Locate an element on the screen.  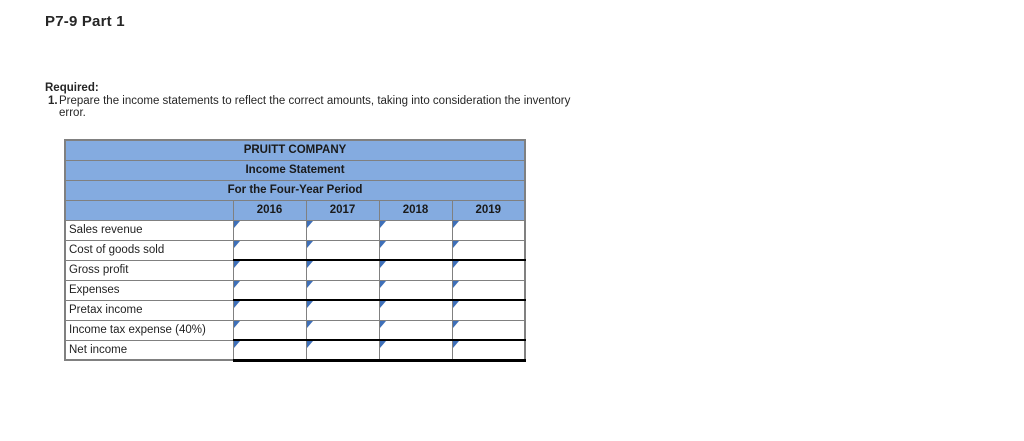
table-row-cost-of-goods-sold: Cost of goods sold is located at coordinates (295, 250).